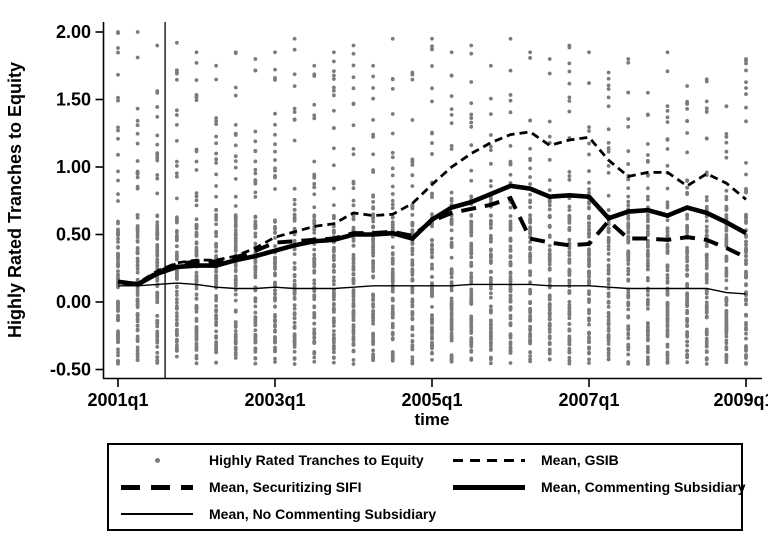 This screenshot has height=559, width=768. Describe the element at coordinates (580, 460) in the screenshot. I see `legend-label: Mean, GSIB` at that location.